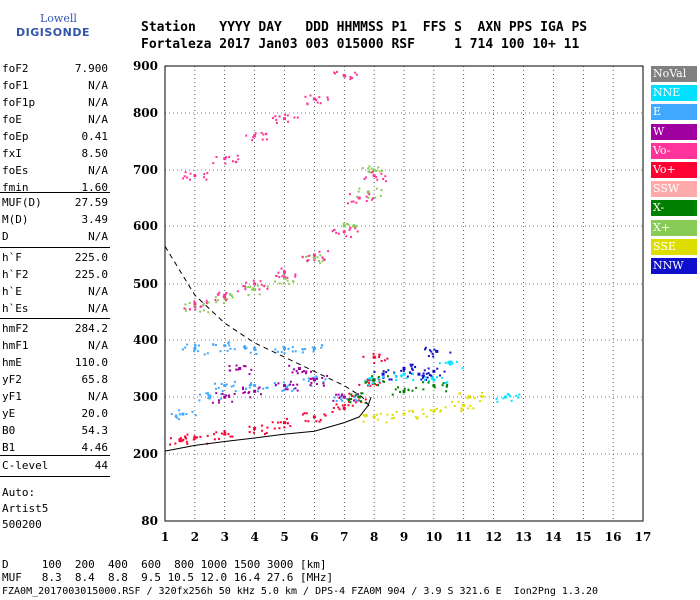  What do you see at coordinates (95, 430) in the screenshot?
I see `param-value: 54.3` at bounding box center [95, 430].